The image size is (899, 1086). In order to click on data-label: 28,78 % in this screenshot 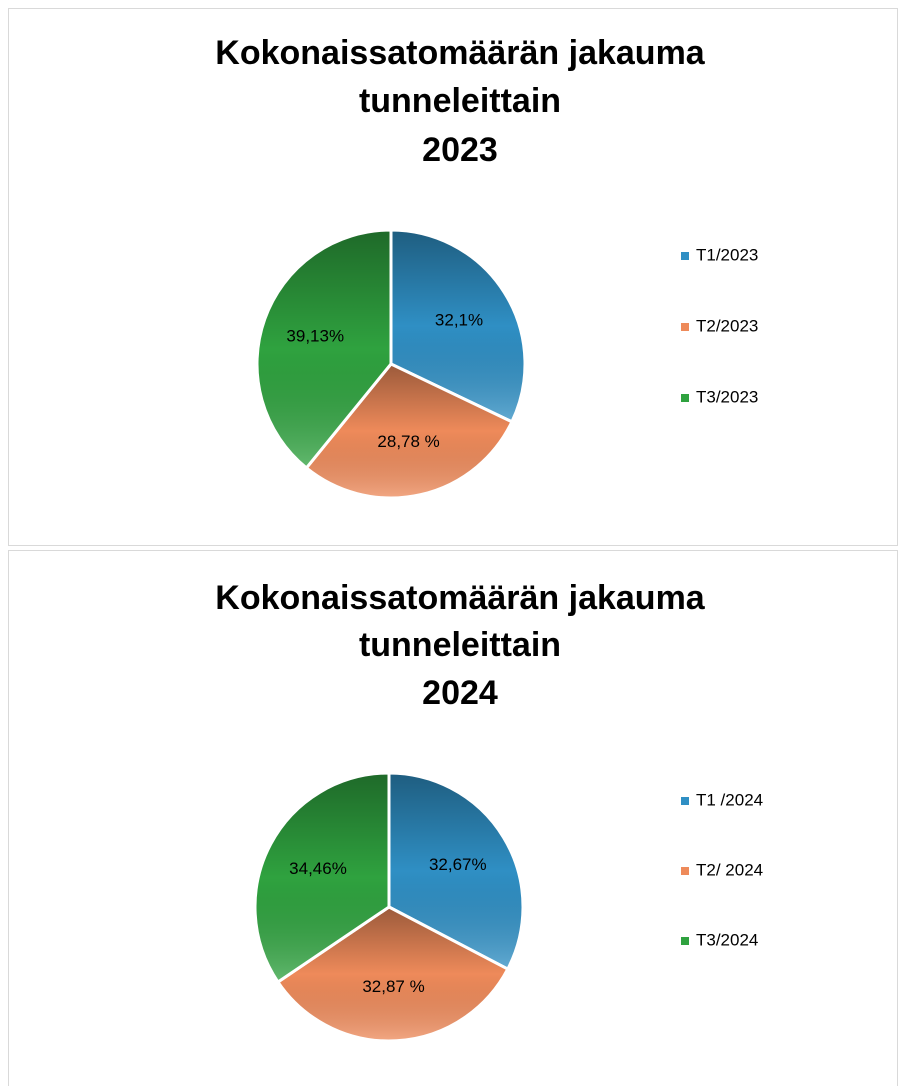, I will do `click(408, 441)`.